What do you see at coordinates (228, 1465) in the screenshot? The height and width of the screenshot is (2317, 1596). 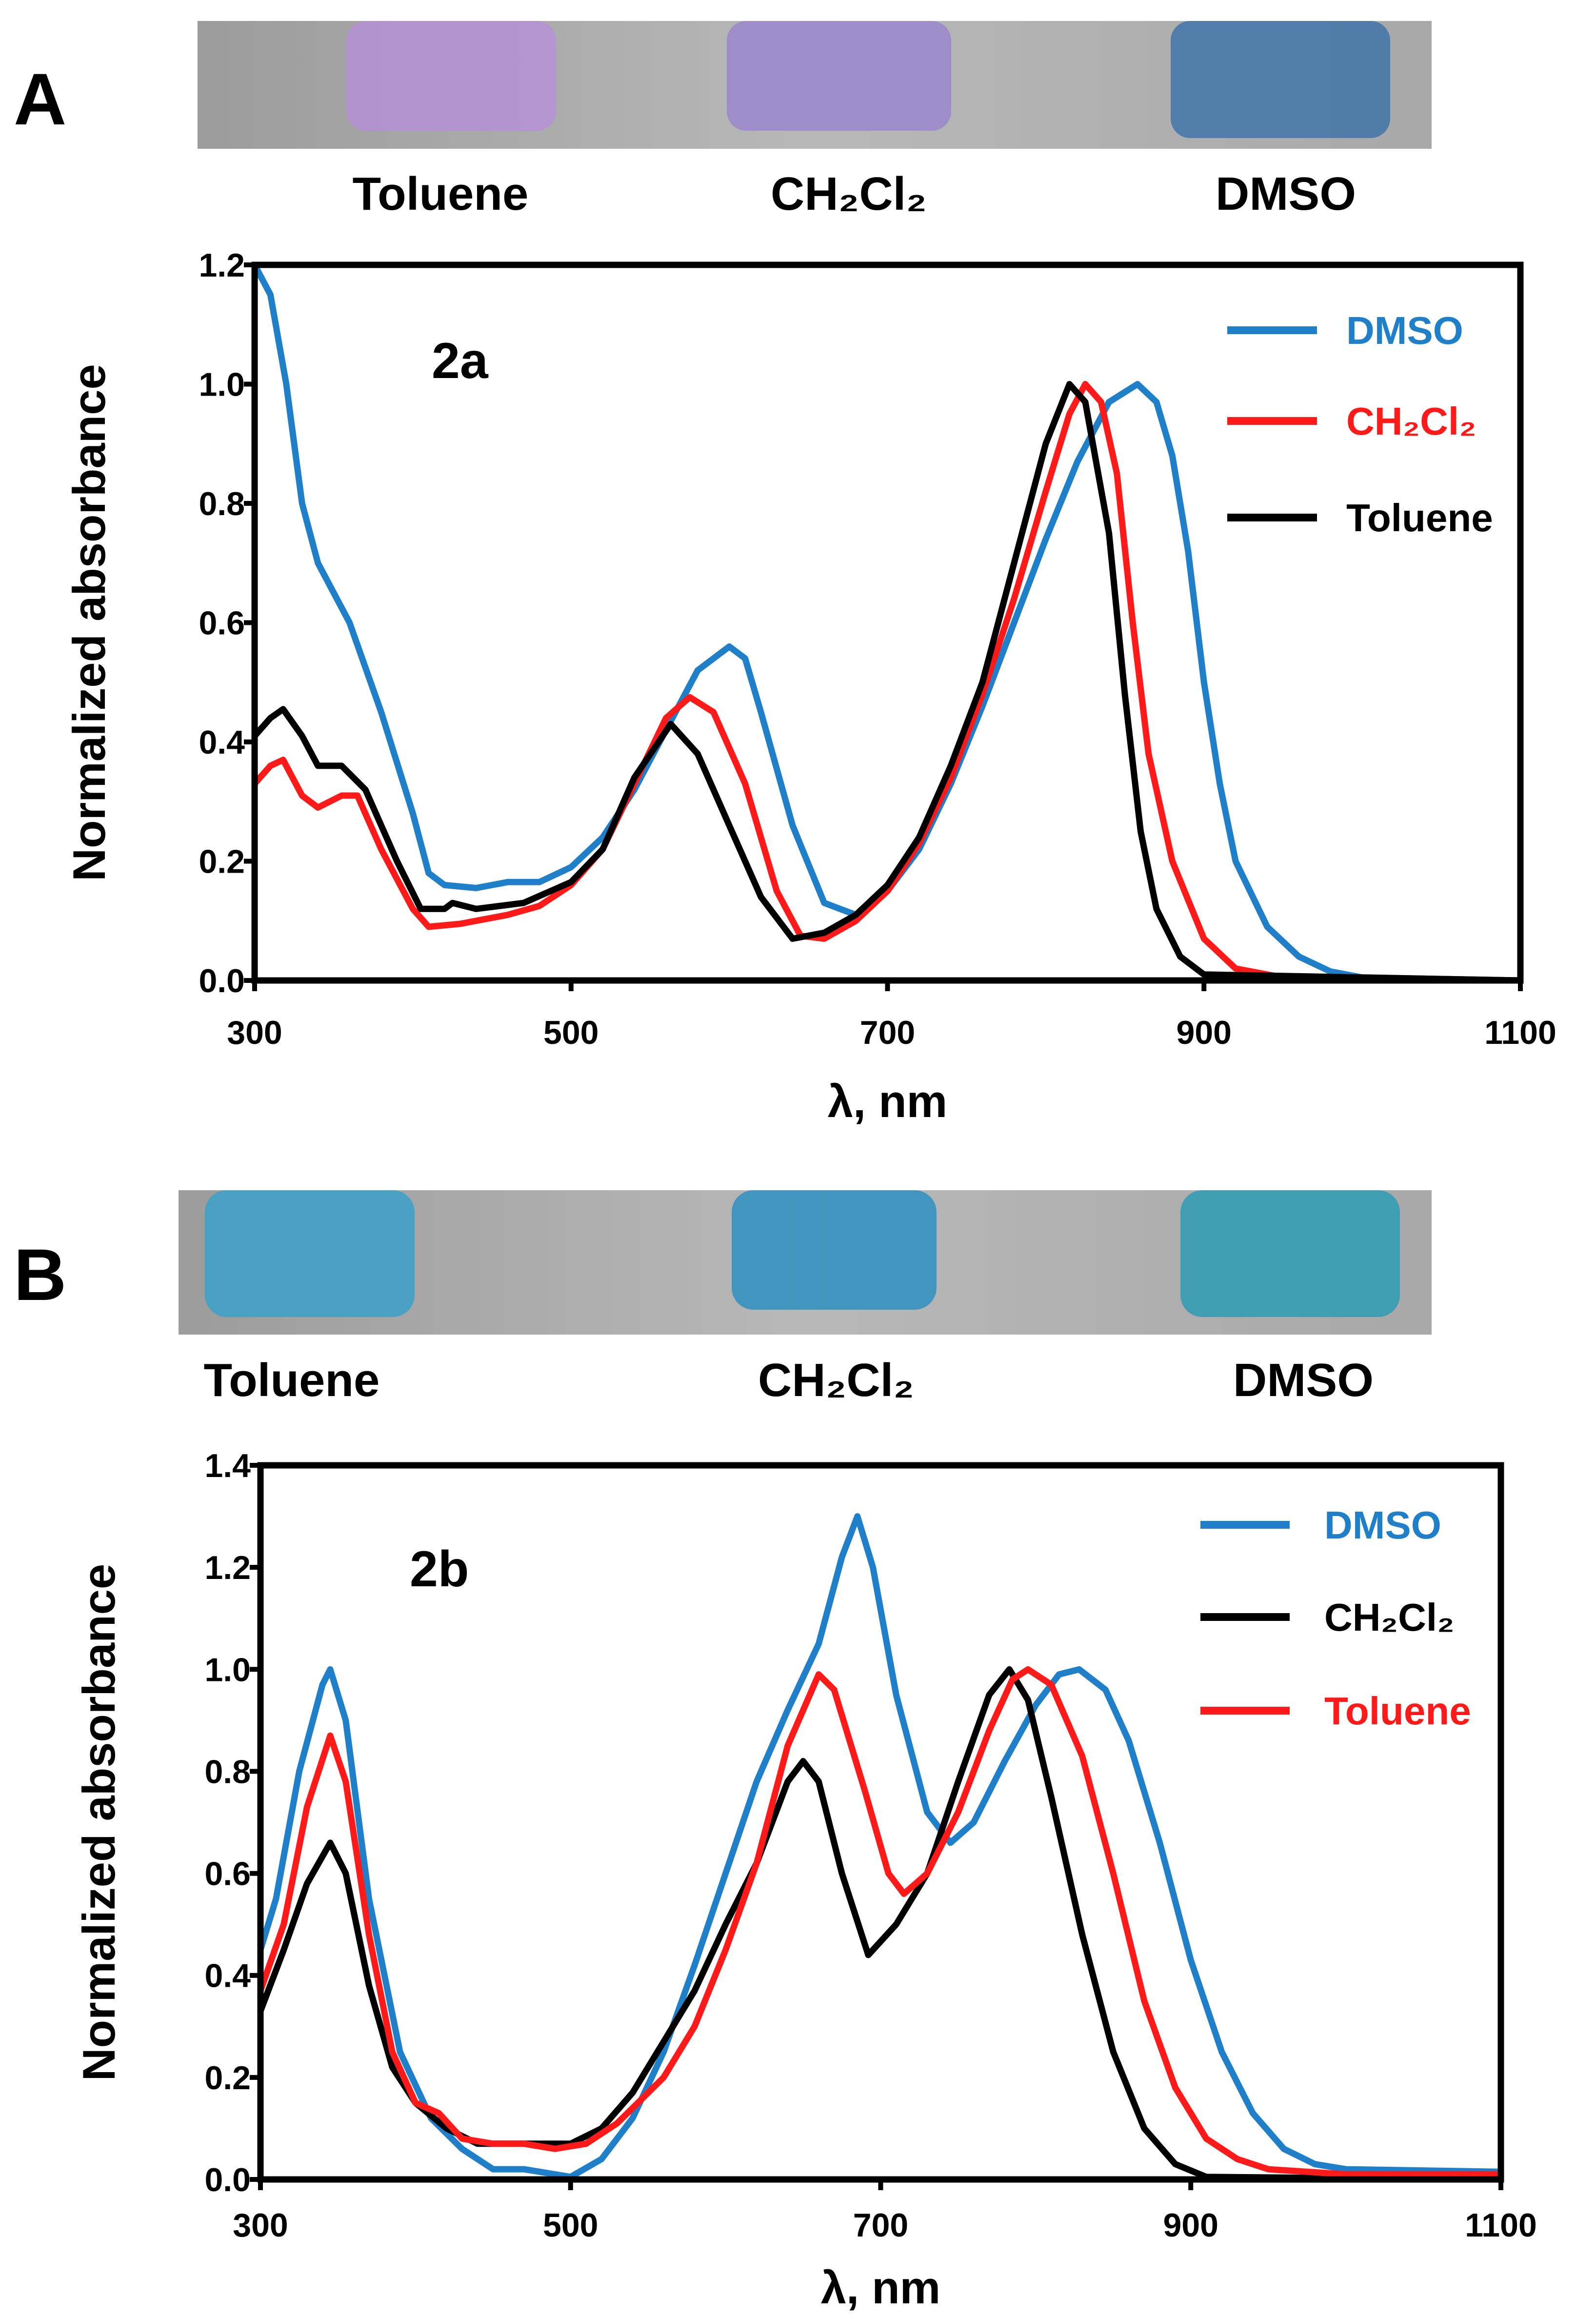 I see `y-tick-label: 1.4` at bounding box center [228, 1465].